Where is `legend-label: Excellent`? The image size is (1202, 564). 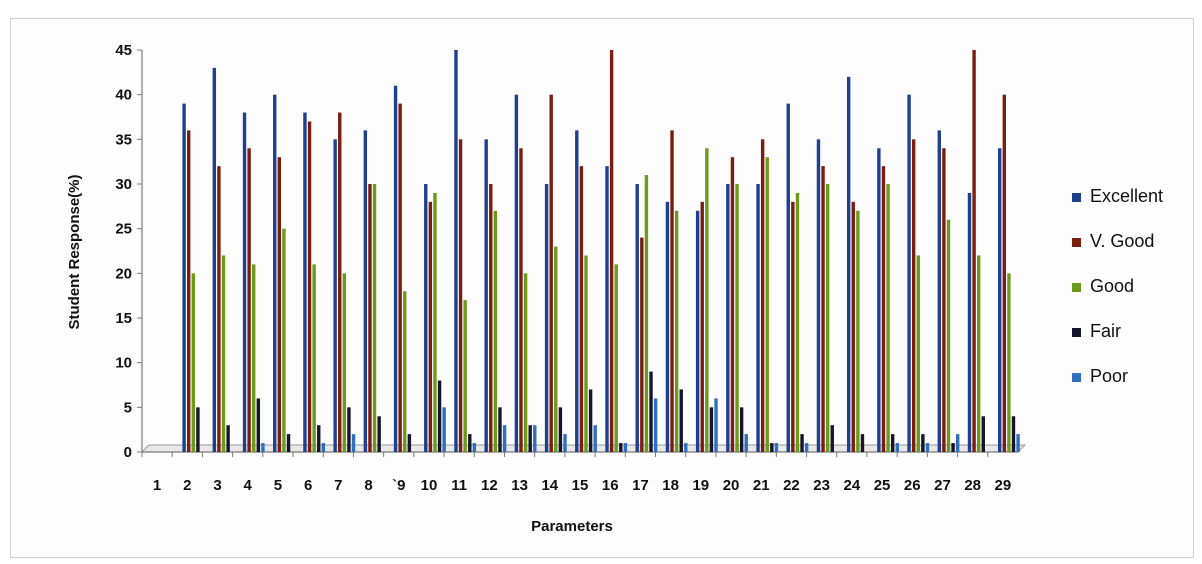 legend-label: Excellent is located at coordinates (1126, 196).